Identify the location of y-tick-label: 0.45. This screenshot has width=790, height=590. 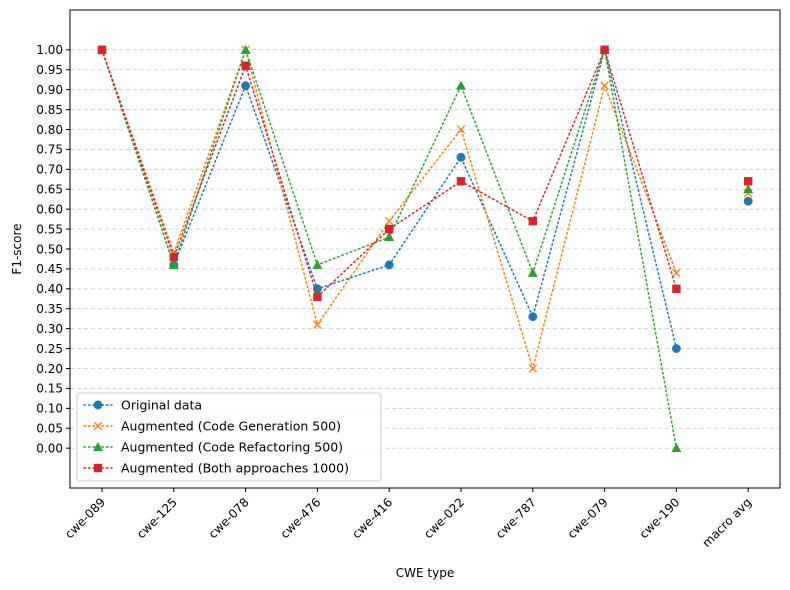
(49, 269).